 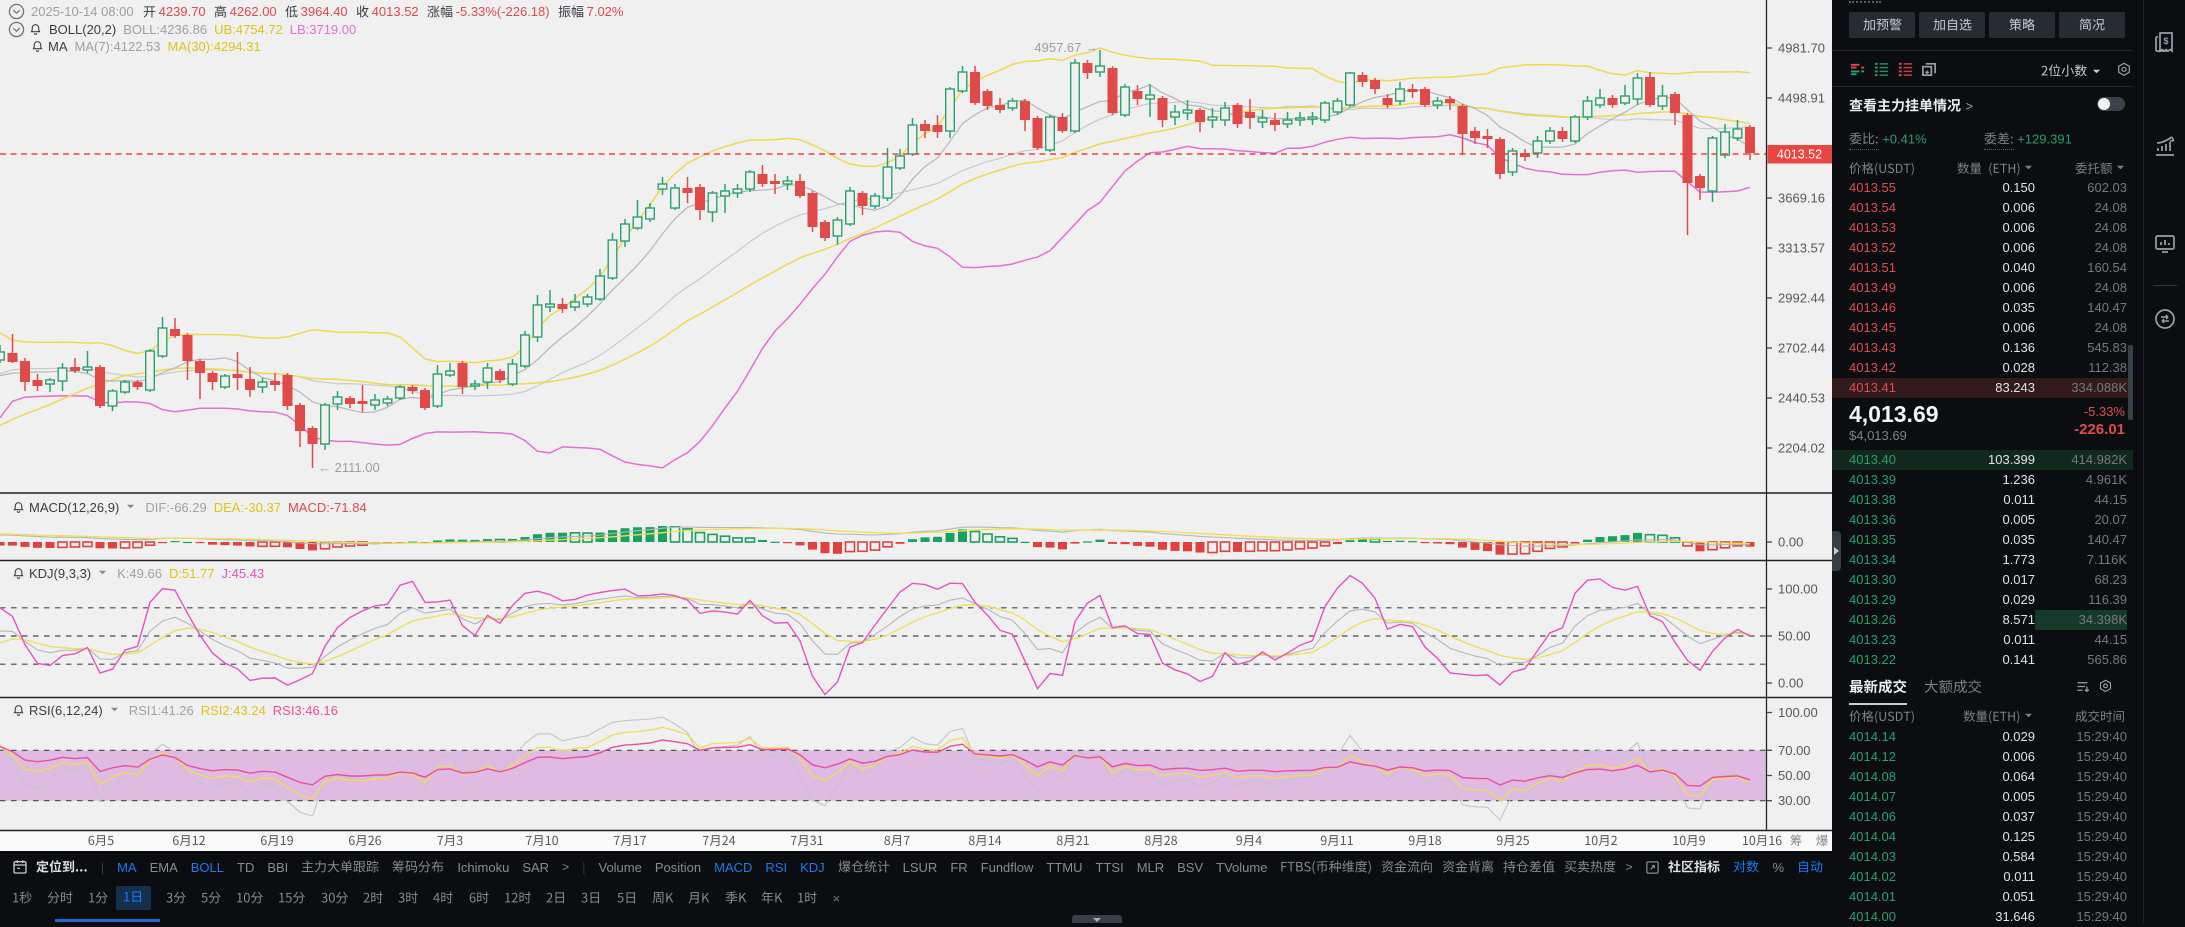 What do you see at coordinates (1794, 750) in the screenshot?
I see `svg-text: 70.00` at bounding box center [1794, 750].